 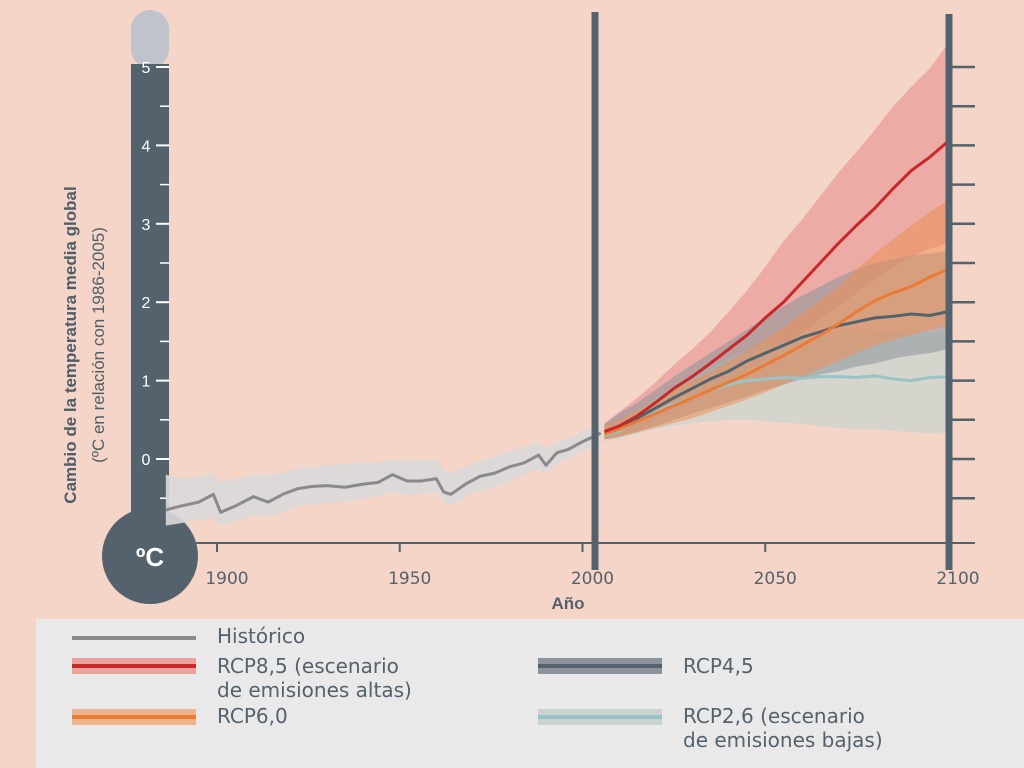 I want to click on thermometer-top, so click(x=150, y=39).